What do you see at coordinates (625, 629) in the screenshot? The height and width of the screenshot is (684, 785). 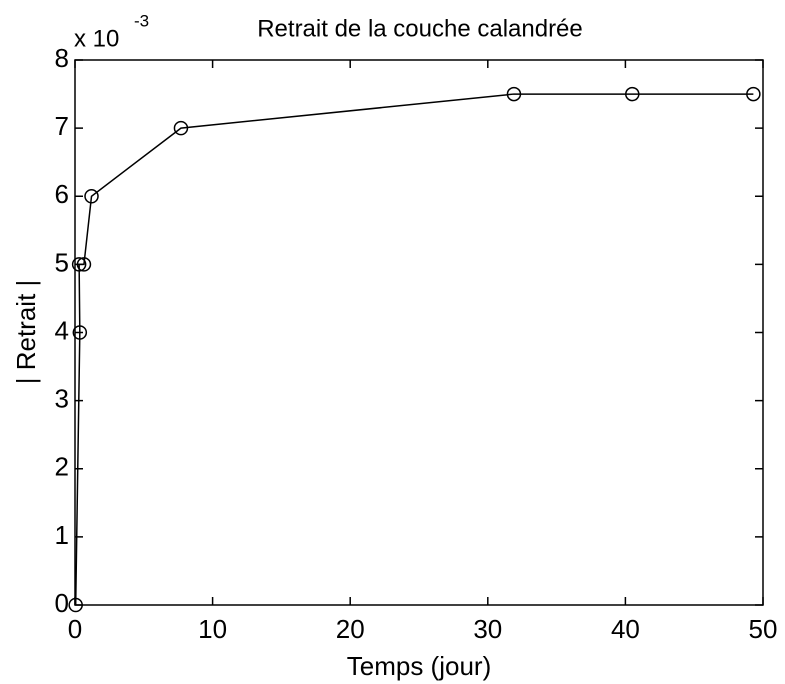 I see `x-tick-label: 40` at bounding box center [625, 629].